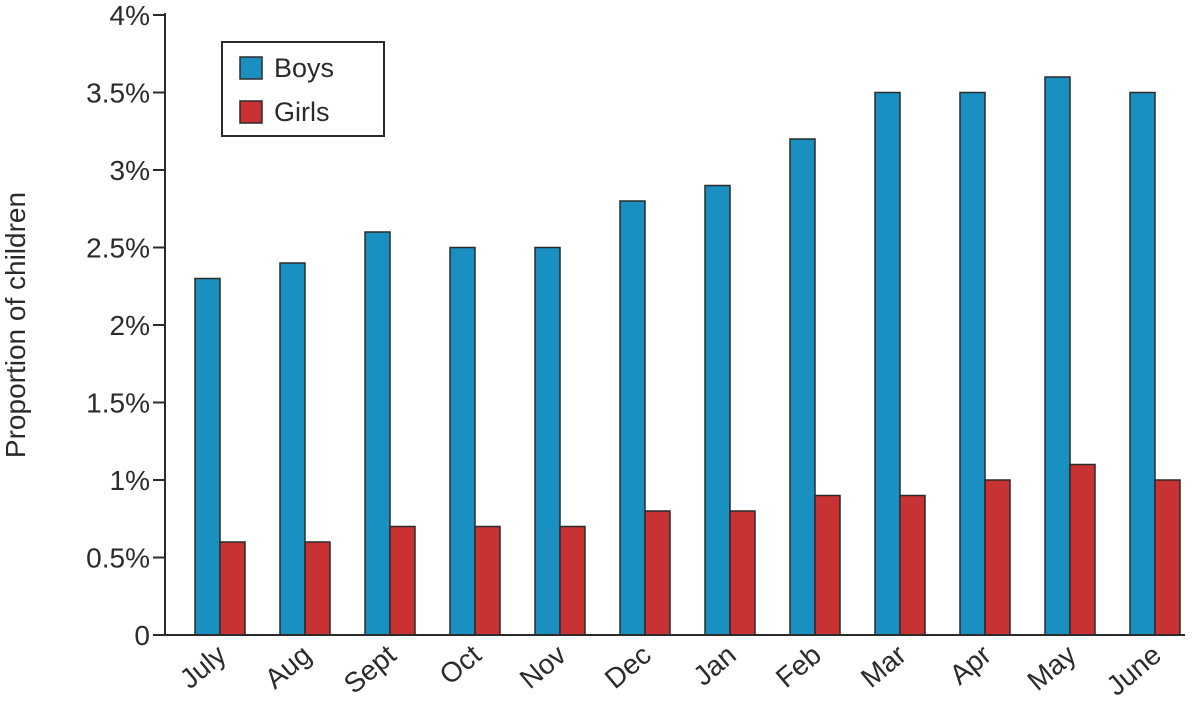 Image resolution: width=1200 pixels, height=708 pixels. I want to click on bar-girls-jan, so click(742, 573).